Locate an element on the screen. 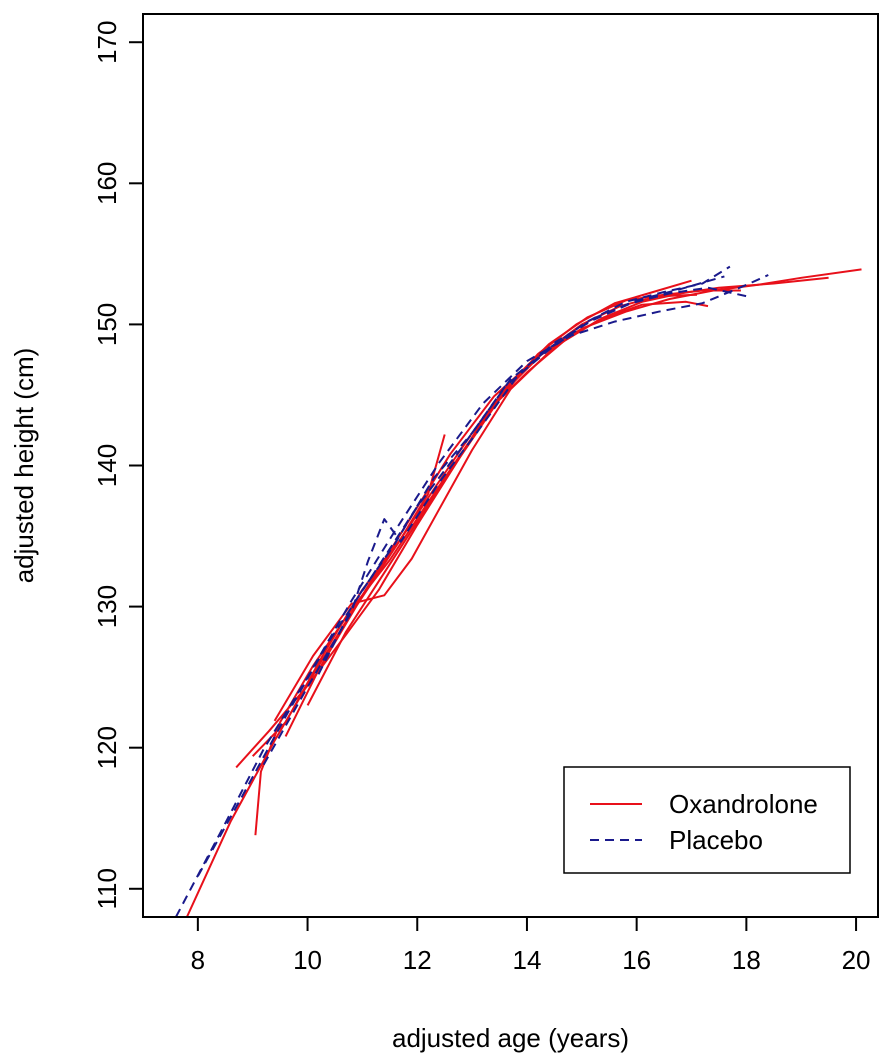 Image resolution: width=888 pixels, height=1062 pixels. x-tick-label: 12 is located at coordinates (417, 960).